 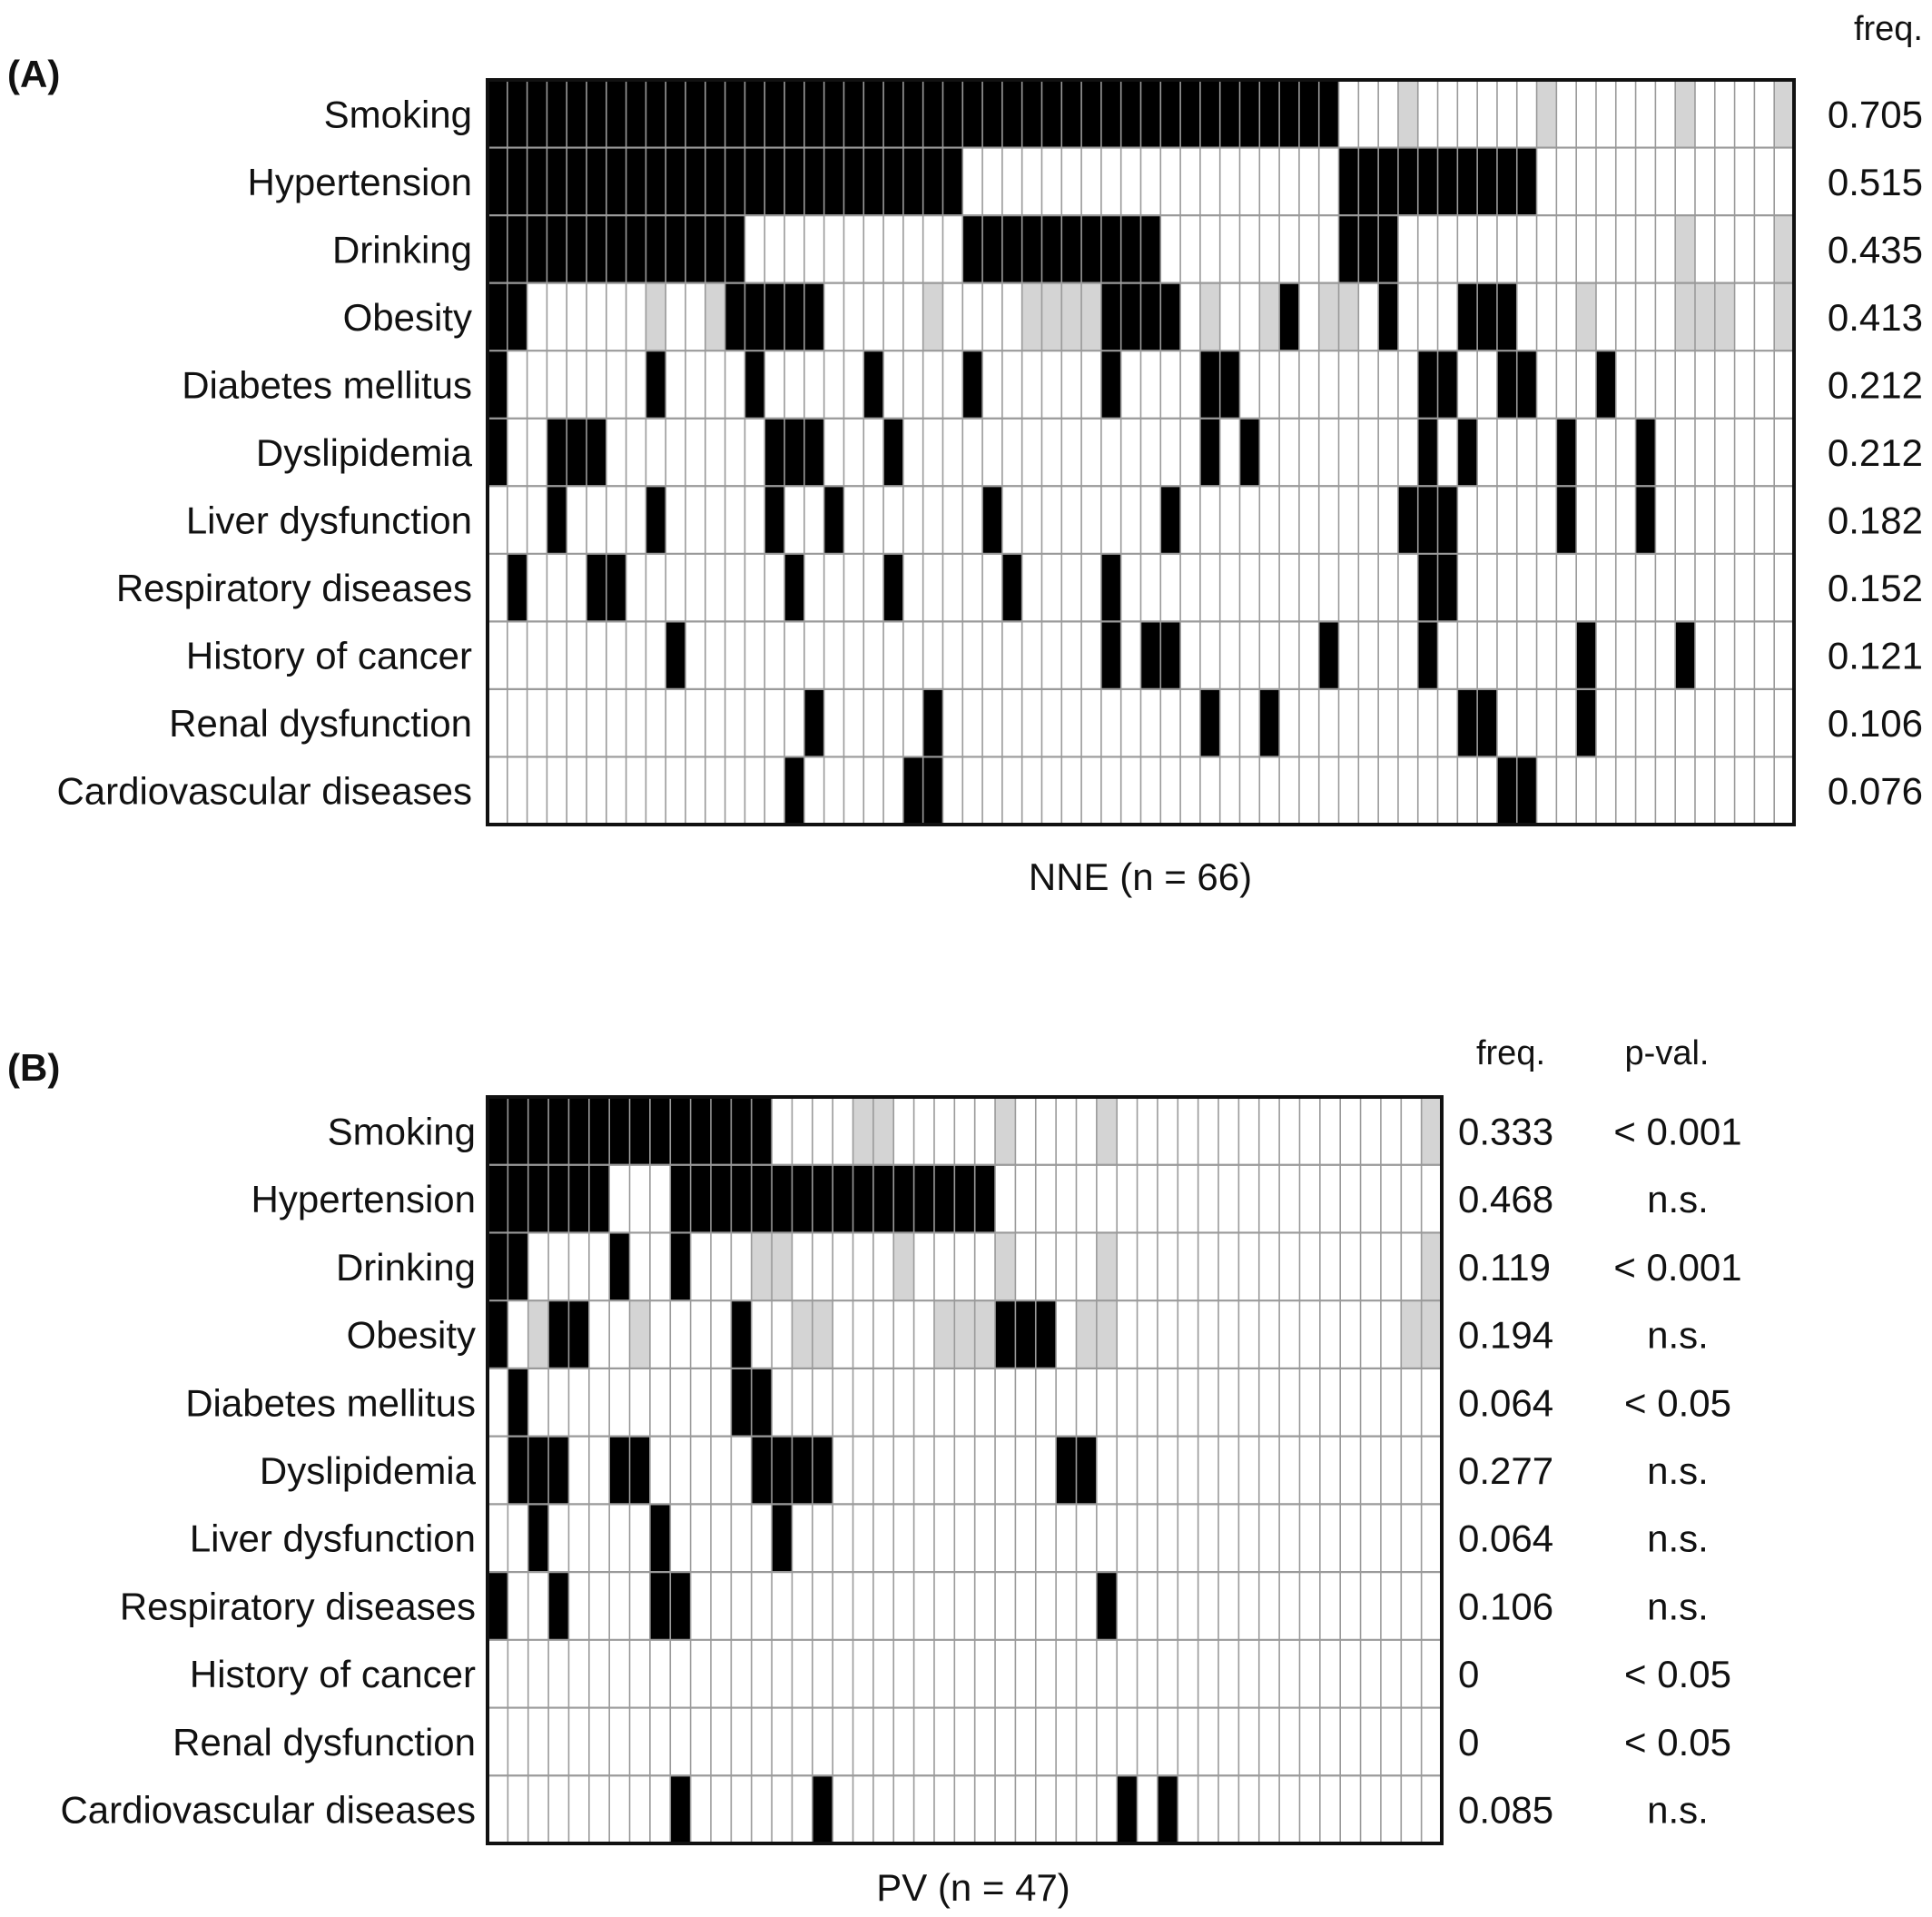 What do you see at coordinates (298, 1606) in the screenshot?
I see `row-label: Respiratory diseases` at bounding box center [298, 1606].